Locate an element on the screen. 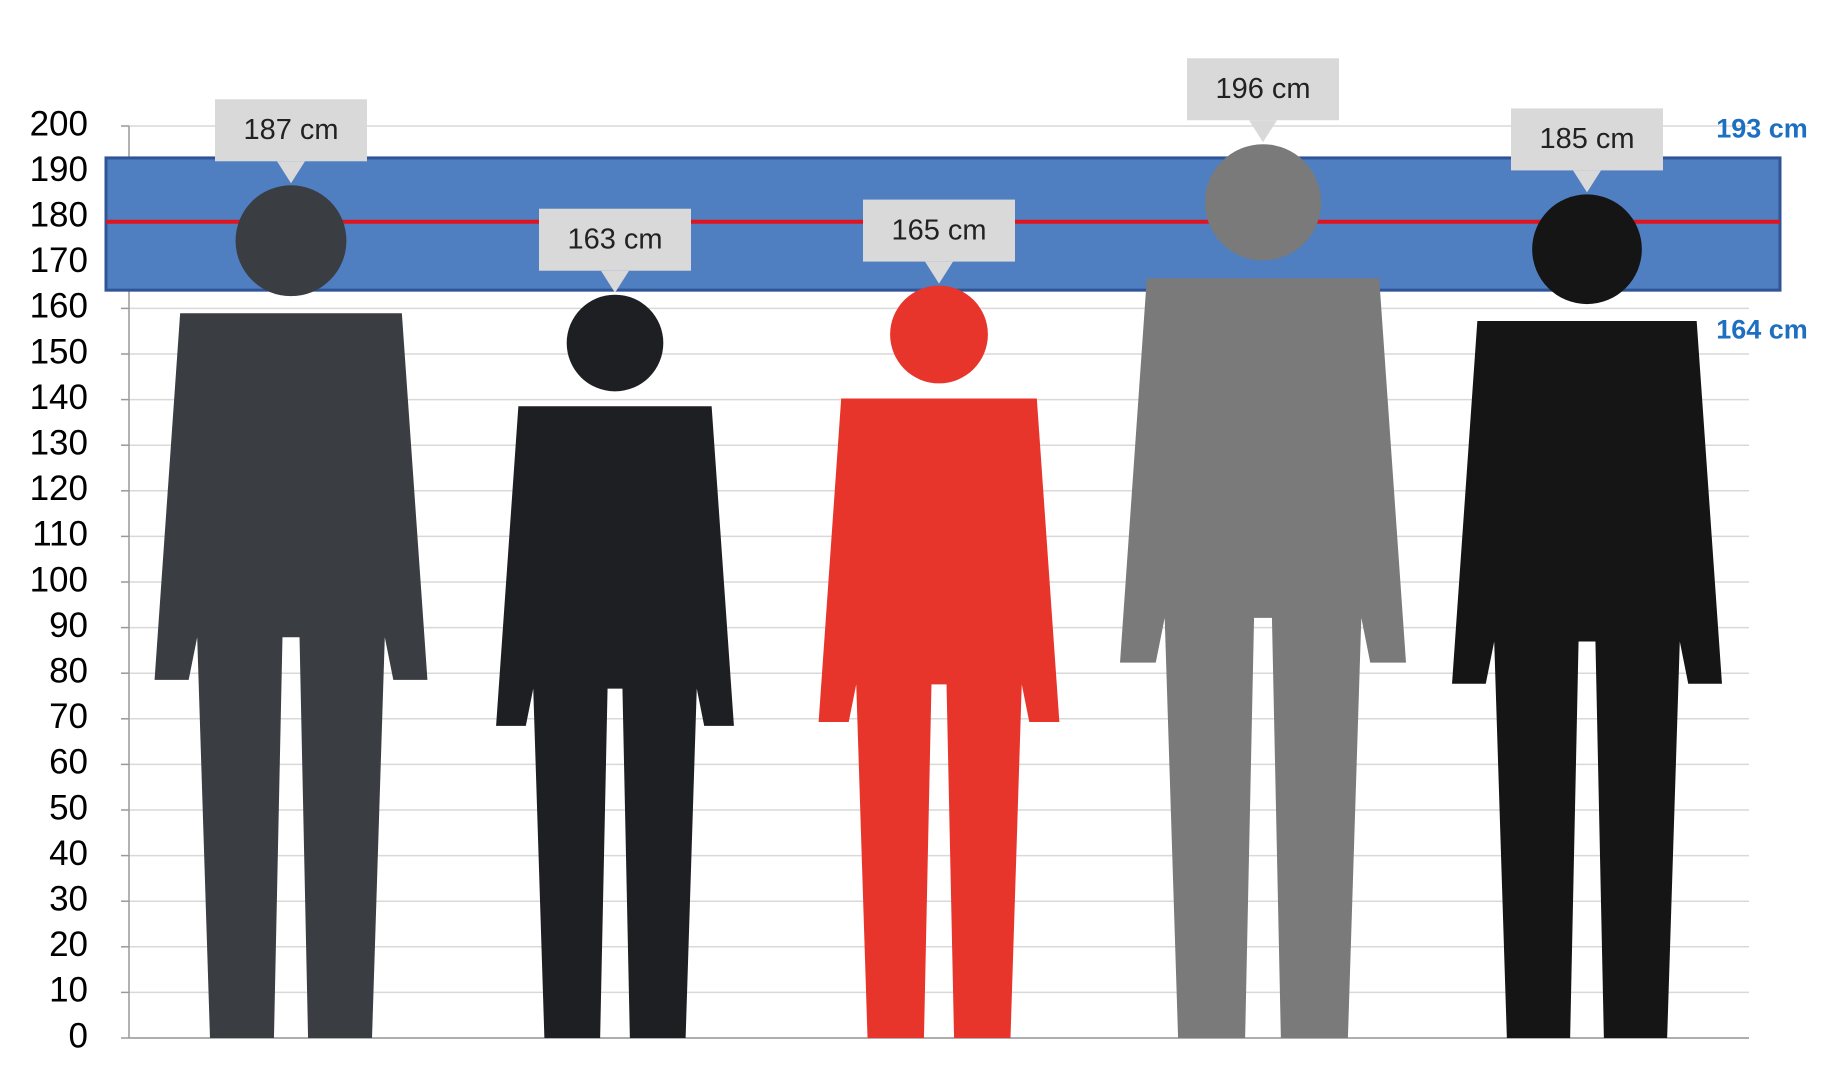 Image resolution: width=1832 pixels, height=1066 pixels. y-tick-label: 150 is located at coordinates (59, 351).